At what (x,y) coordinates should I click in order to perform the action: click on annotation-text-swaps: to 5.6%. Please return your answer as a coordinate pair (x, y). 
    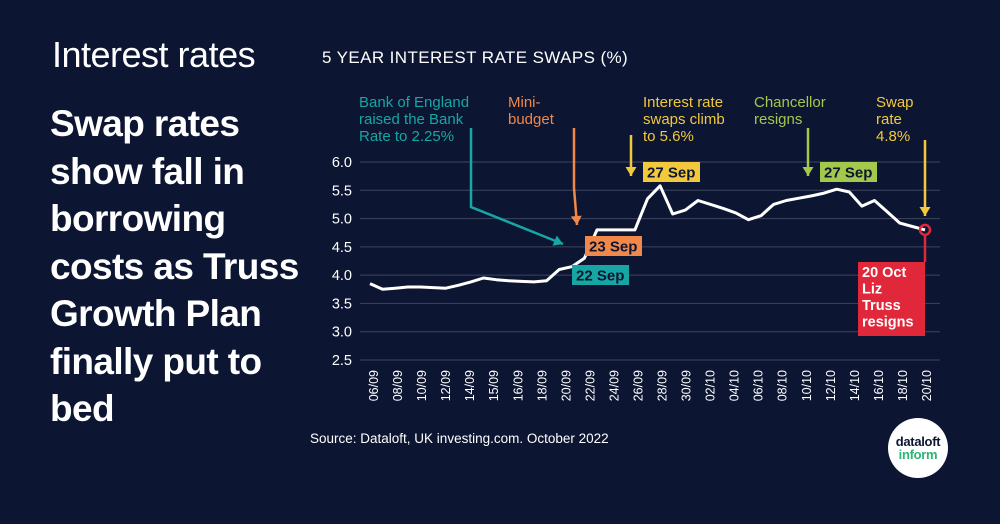
    Looking at the image, I should click on (668, 136).